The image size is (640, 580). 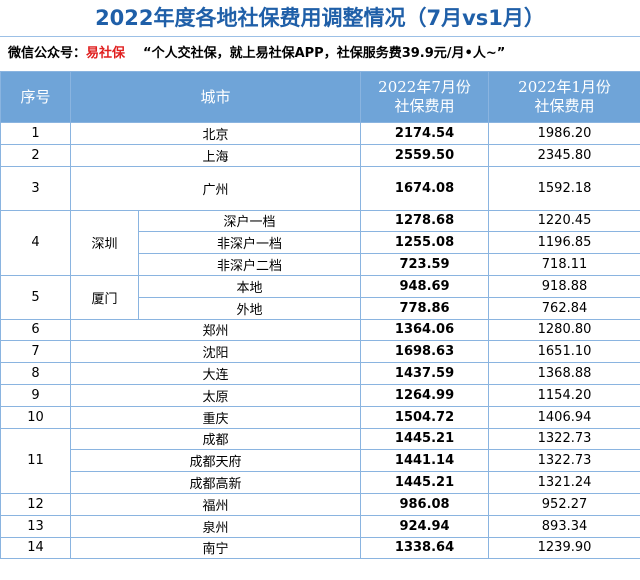 What do you see at coordinates (35, 352) in the screenshot?
I see `row-number: 7` at bounding box center [35, 352].